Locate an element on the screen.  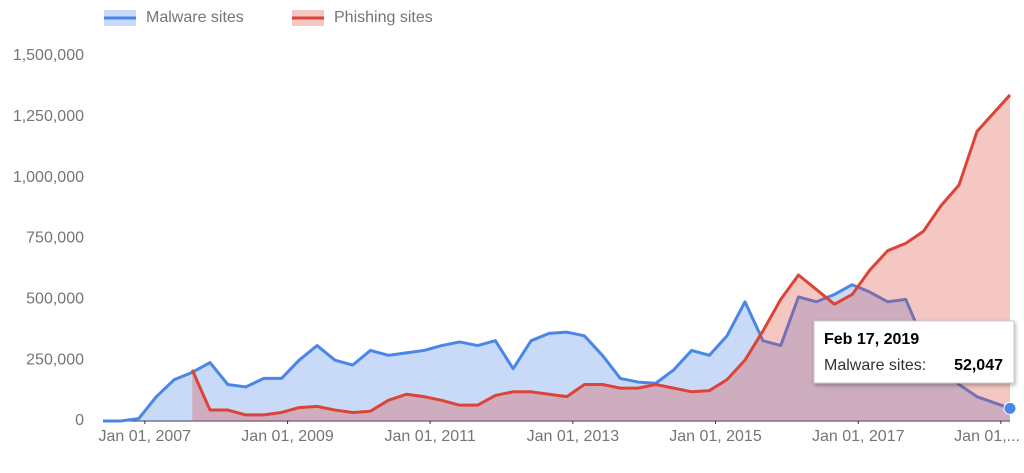
y-tick-label: 750,000 is located at coordinates (55, 238).